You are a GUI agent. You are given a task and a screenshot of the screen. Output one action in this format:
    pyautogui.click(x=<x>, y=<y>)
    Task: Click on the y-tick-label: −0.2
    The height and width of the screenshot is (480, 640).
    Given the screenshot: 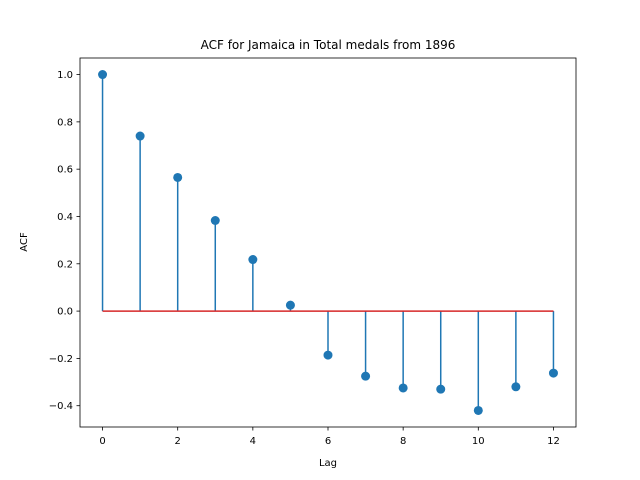 What is the action you would take?
    pyautogui.click(x=61, y=359)
    